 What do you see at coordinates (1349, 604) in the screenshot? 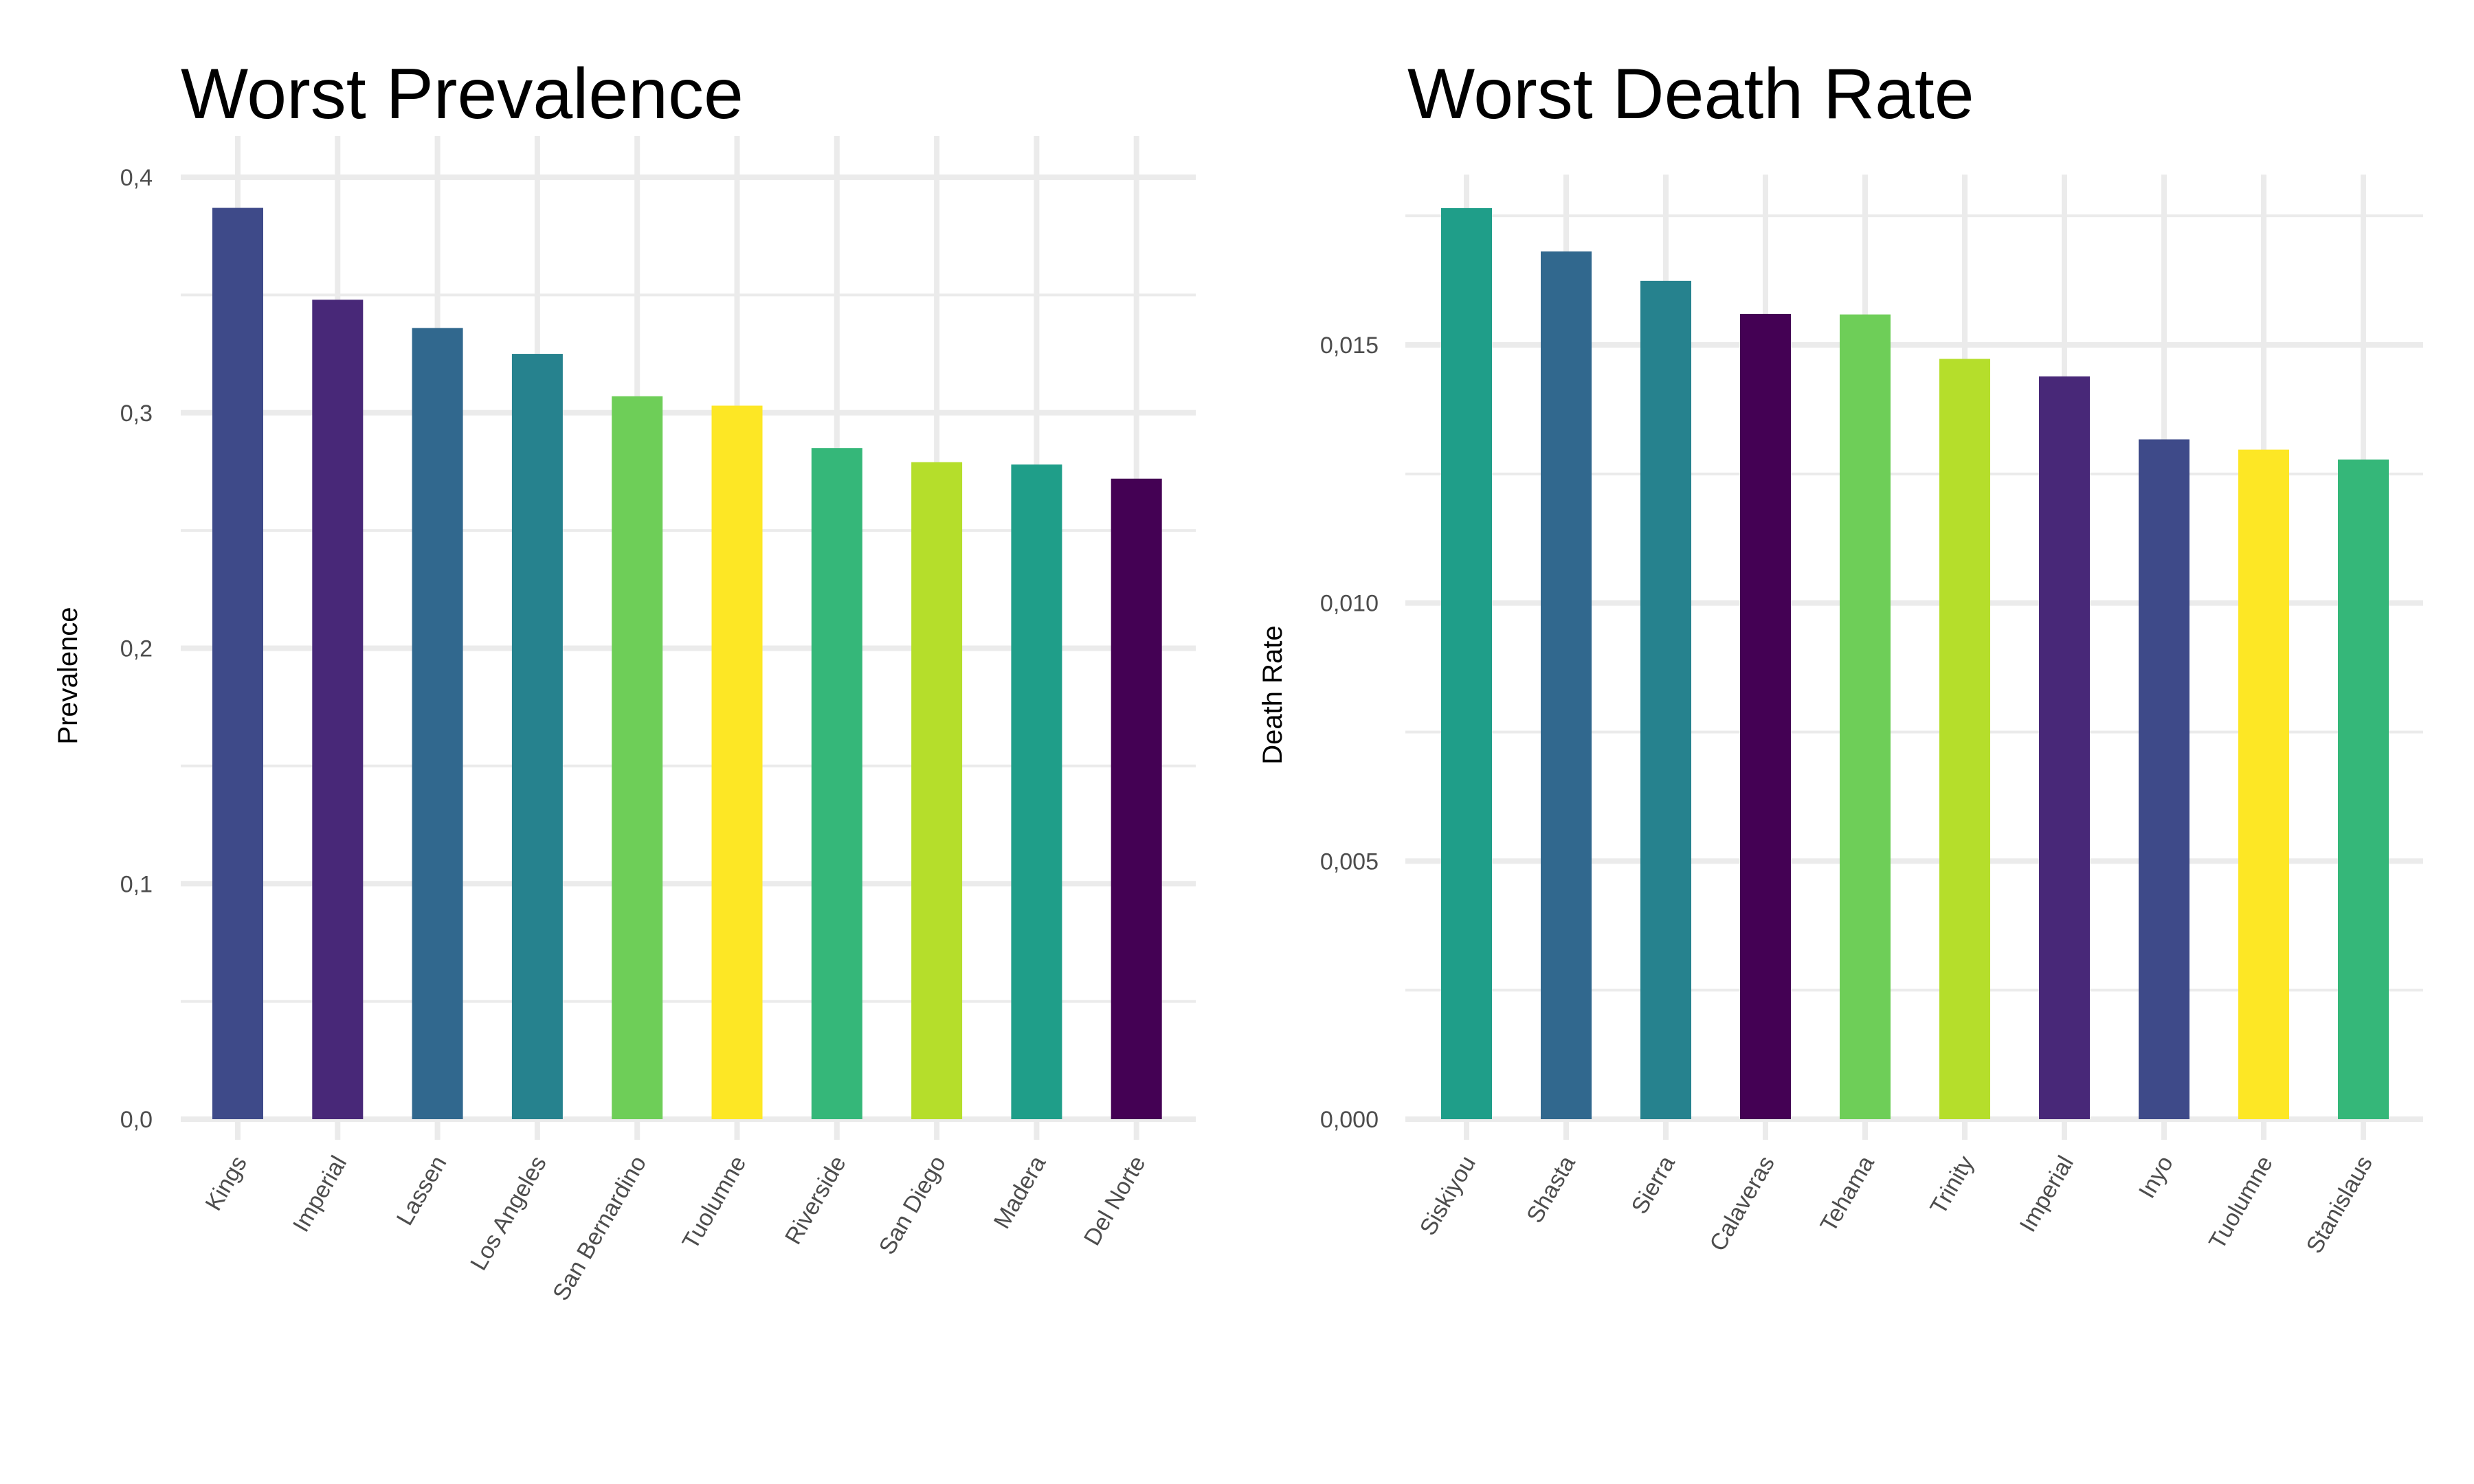
I see `death-rate-y-tick-label: 0,010` at bounding box center [1349, 604].